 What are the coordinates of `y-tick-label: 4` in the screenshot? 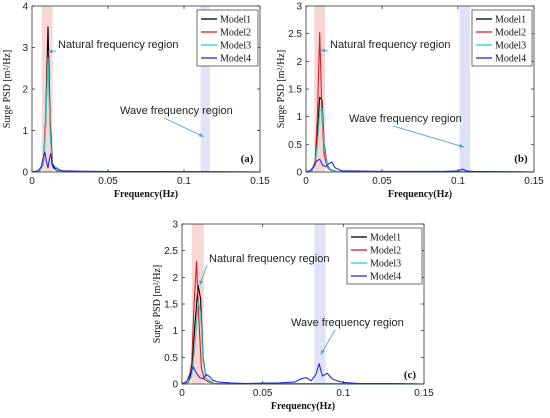 It's located at (25, 7).